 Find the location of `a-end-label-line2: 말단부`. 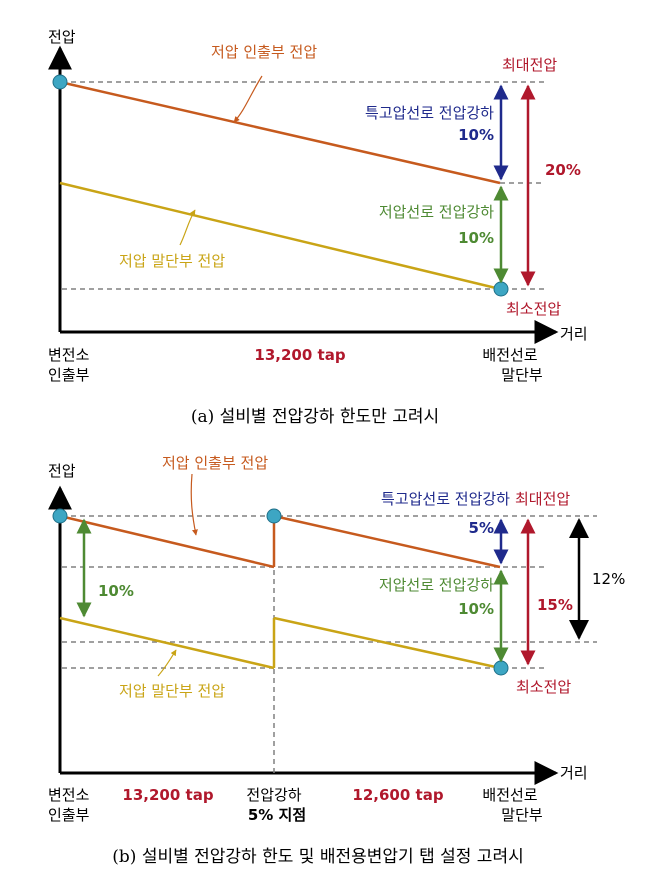

a-end-label-line2: 말단부 is located at coordinates (522, 375).